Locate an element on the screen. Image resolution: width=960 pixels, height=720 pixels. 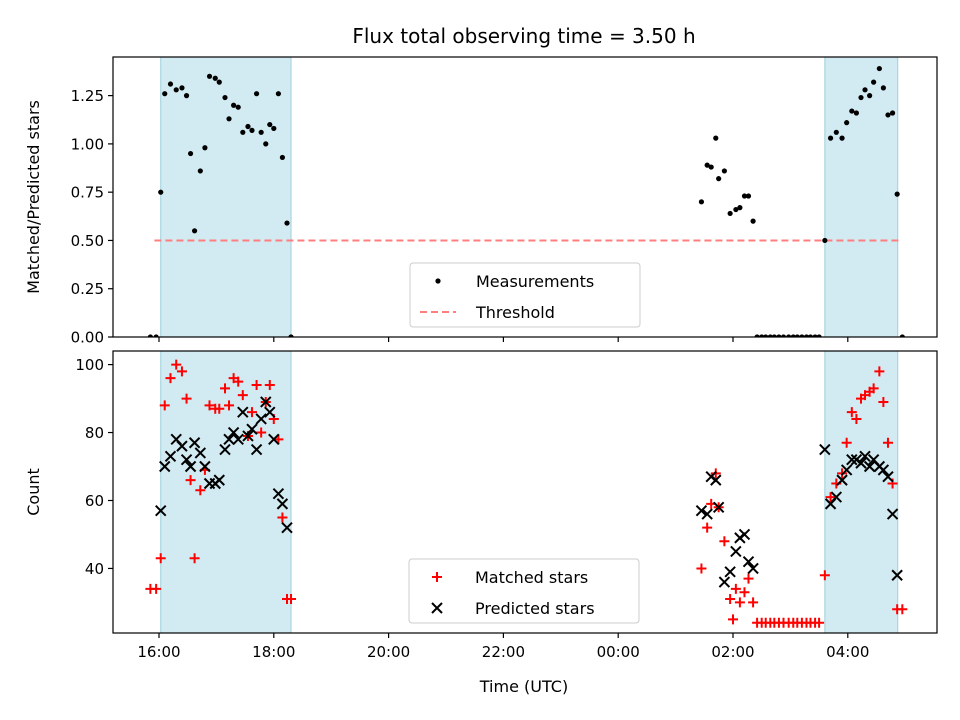
y-tick-label: 0.25 is located at coordinates (87, 289).